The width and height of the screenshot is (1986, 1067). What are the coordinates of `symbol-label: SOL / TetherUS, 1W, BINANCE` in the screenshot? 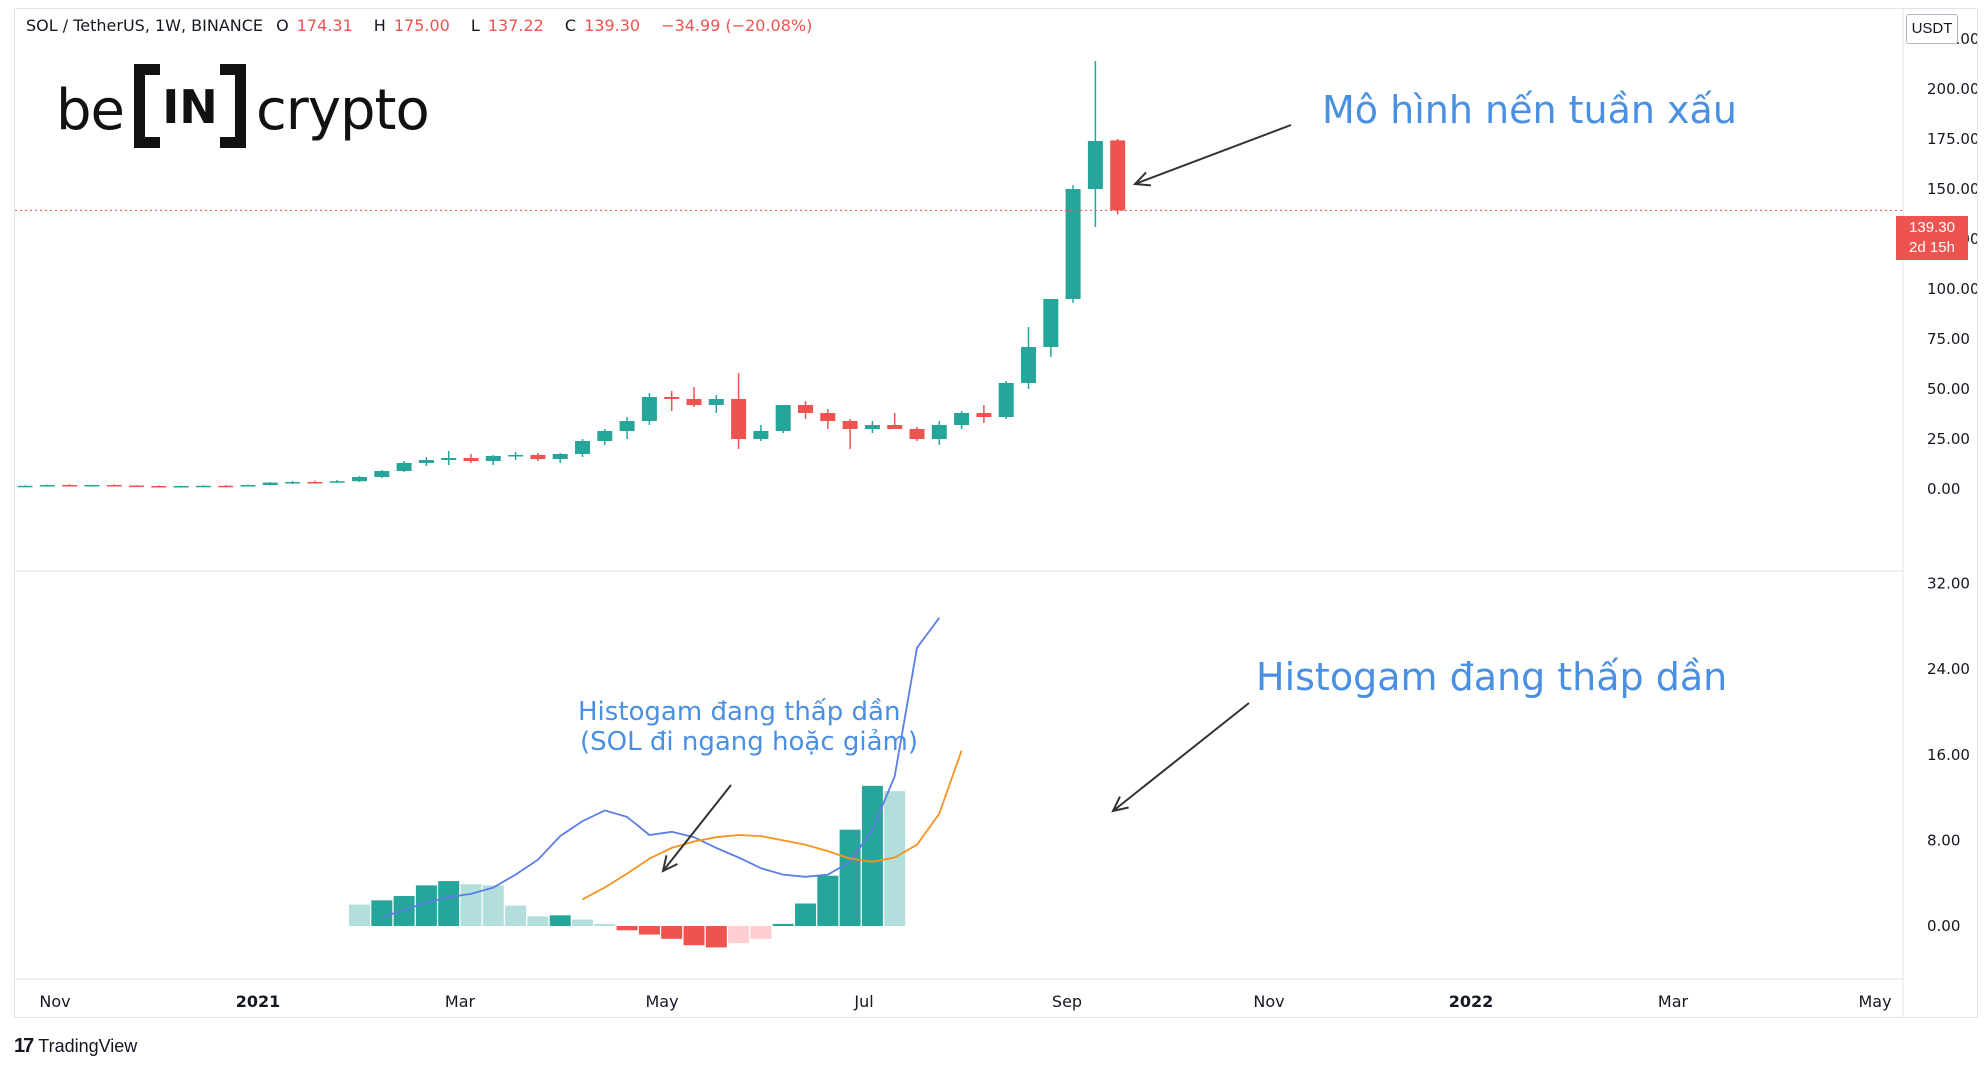 It's located at (145, 25).